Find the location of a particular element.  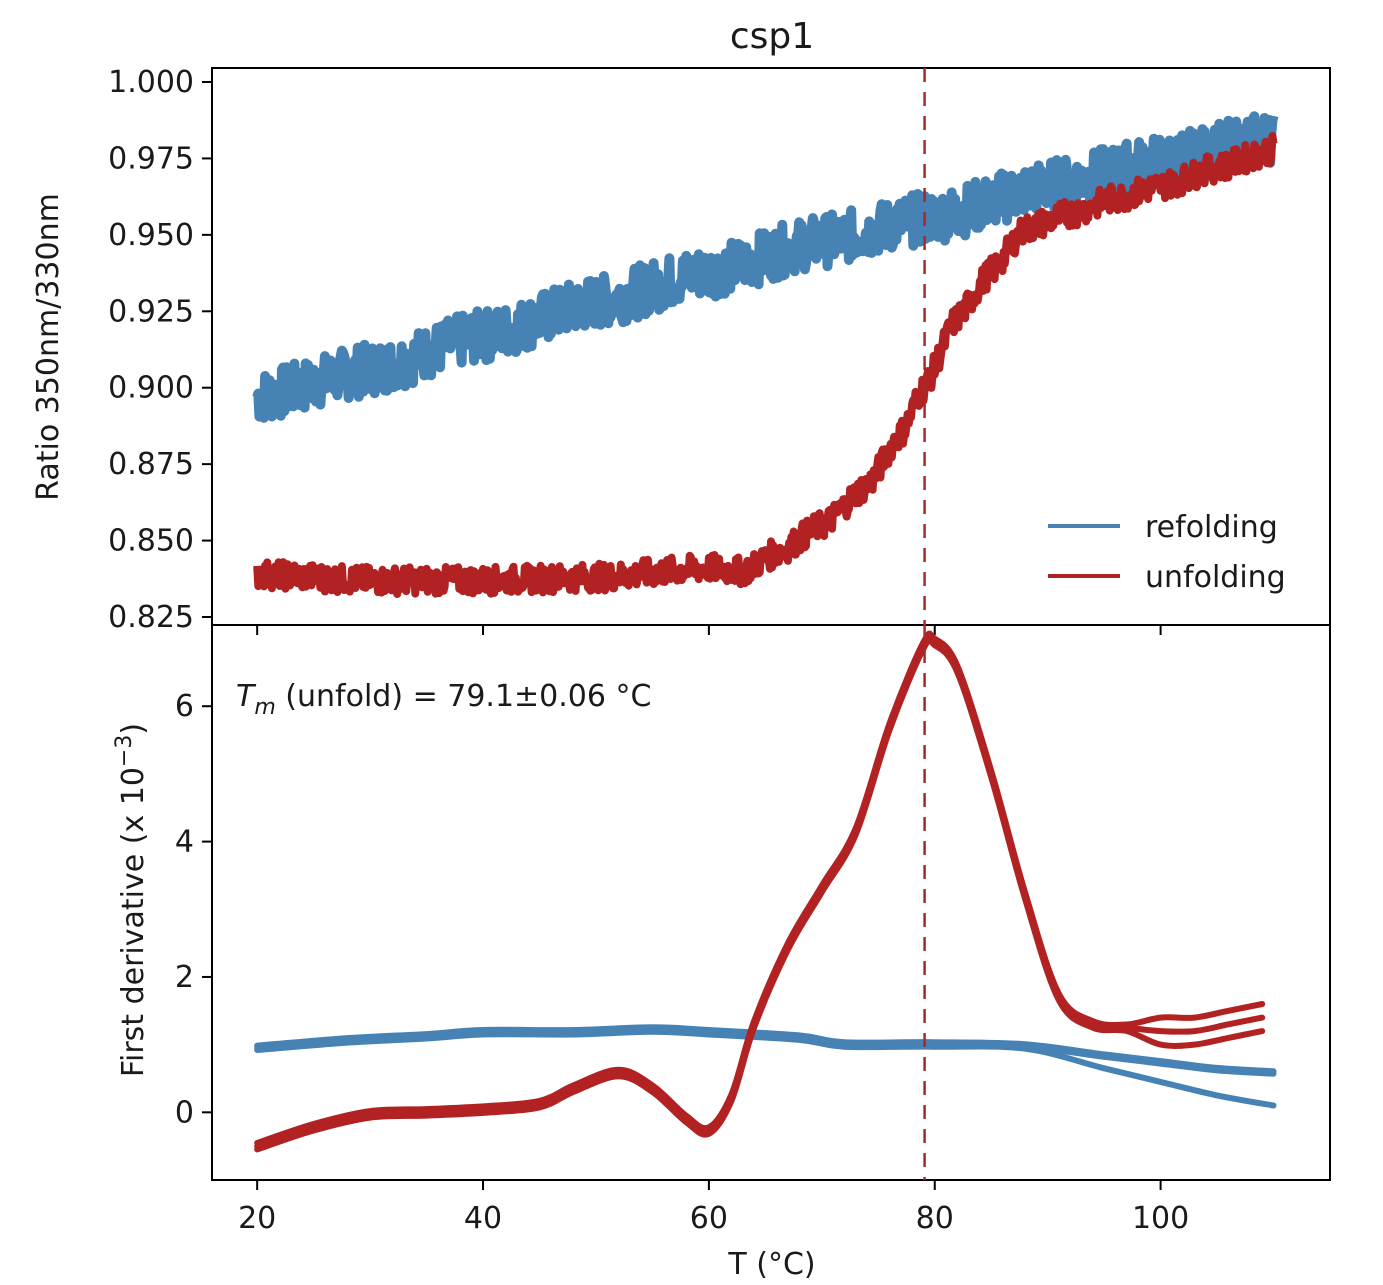

legend-label-unfolding: unfolding is located at coordinates (1215, 577).